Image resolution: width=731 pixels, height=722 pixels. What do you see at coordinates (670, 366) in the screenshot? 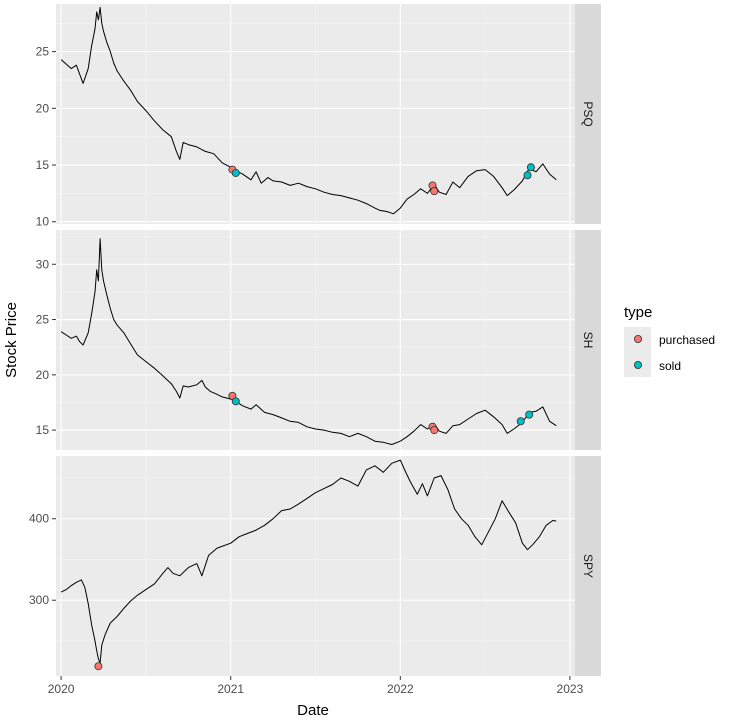
I see `legend-label-sold: sold` at bounding box center [670, 366].